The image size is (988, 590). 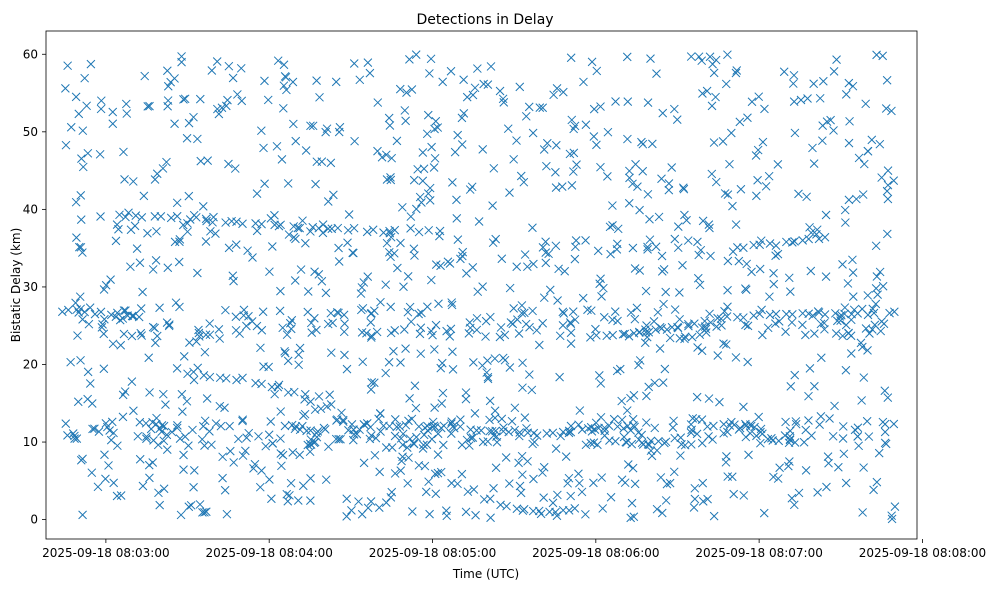 I want to click on y-axis-ticks: 0 10 20 30 40 50 60, so click(x=34, y=287).